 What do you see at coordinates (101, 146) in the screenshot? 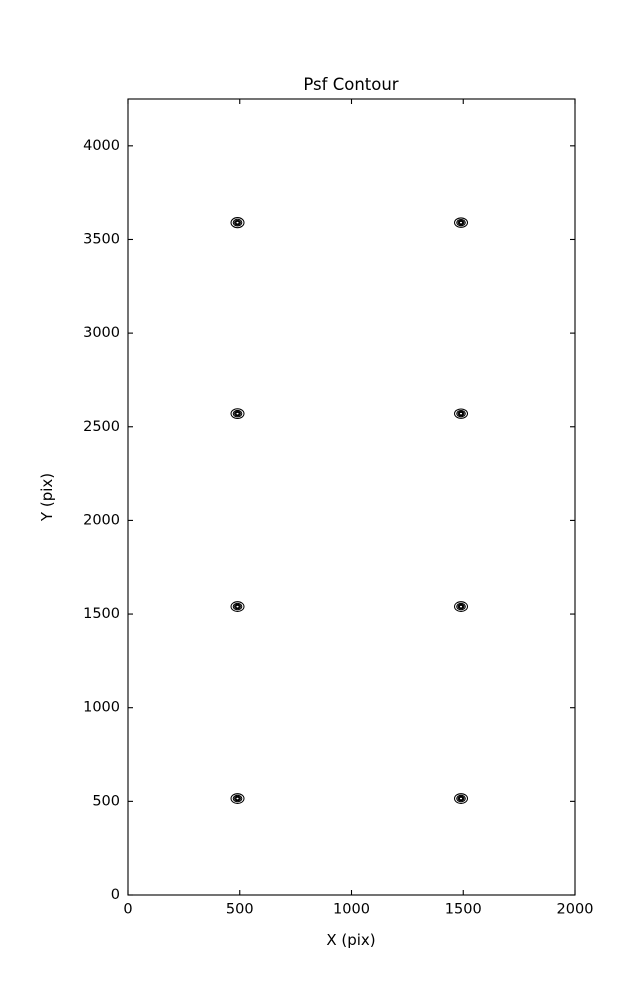
I see `y-tick-label-4000: 4000` at bounding box center [101, 146].